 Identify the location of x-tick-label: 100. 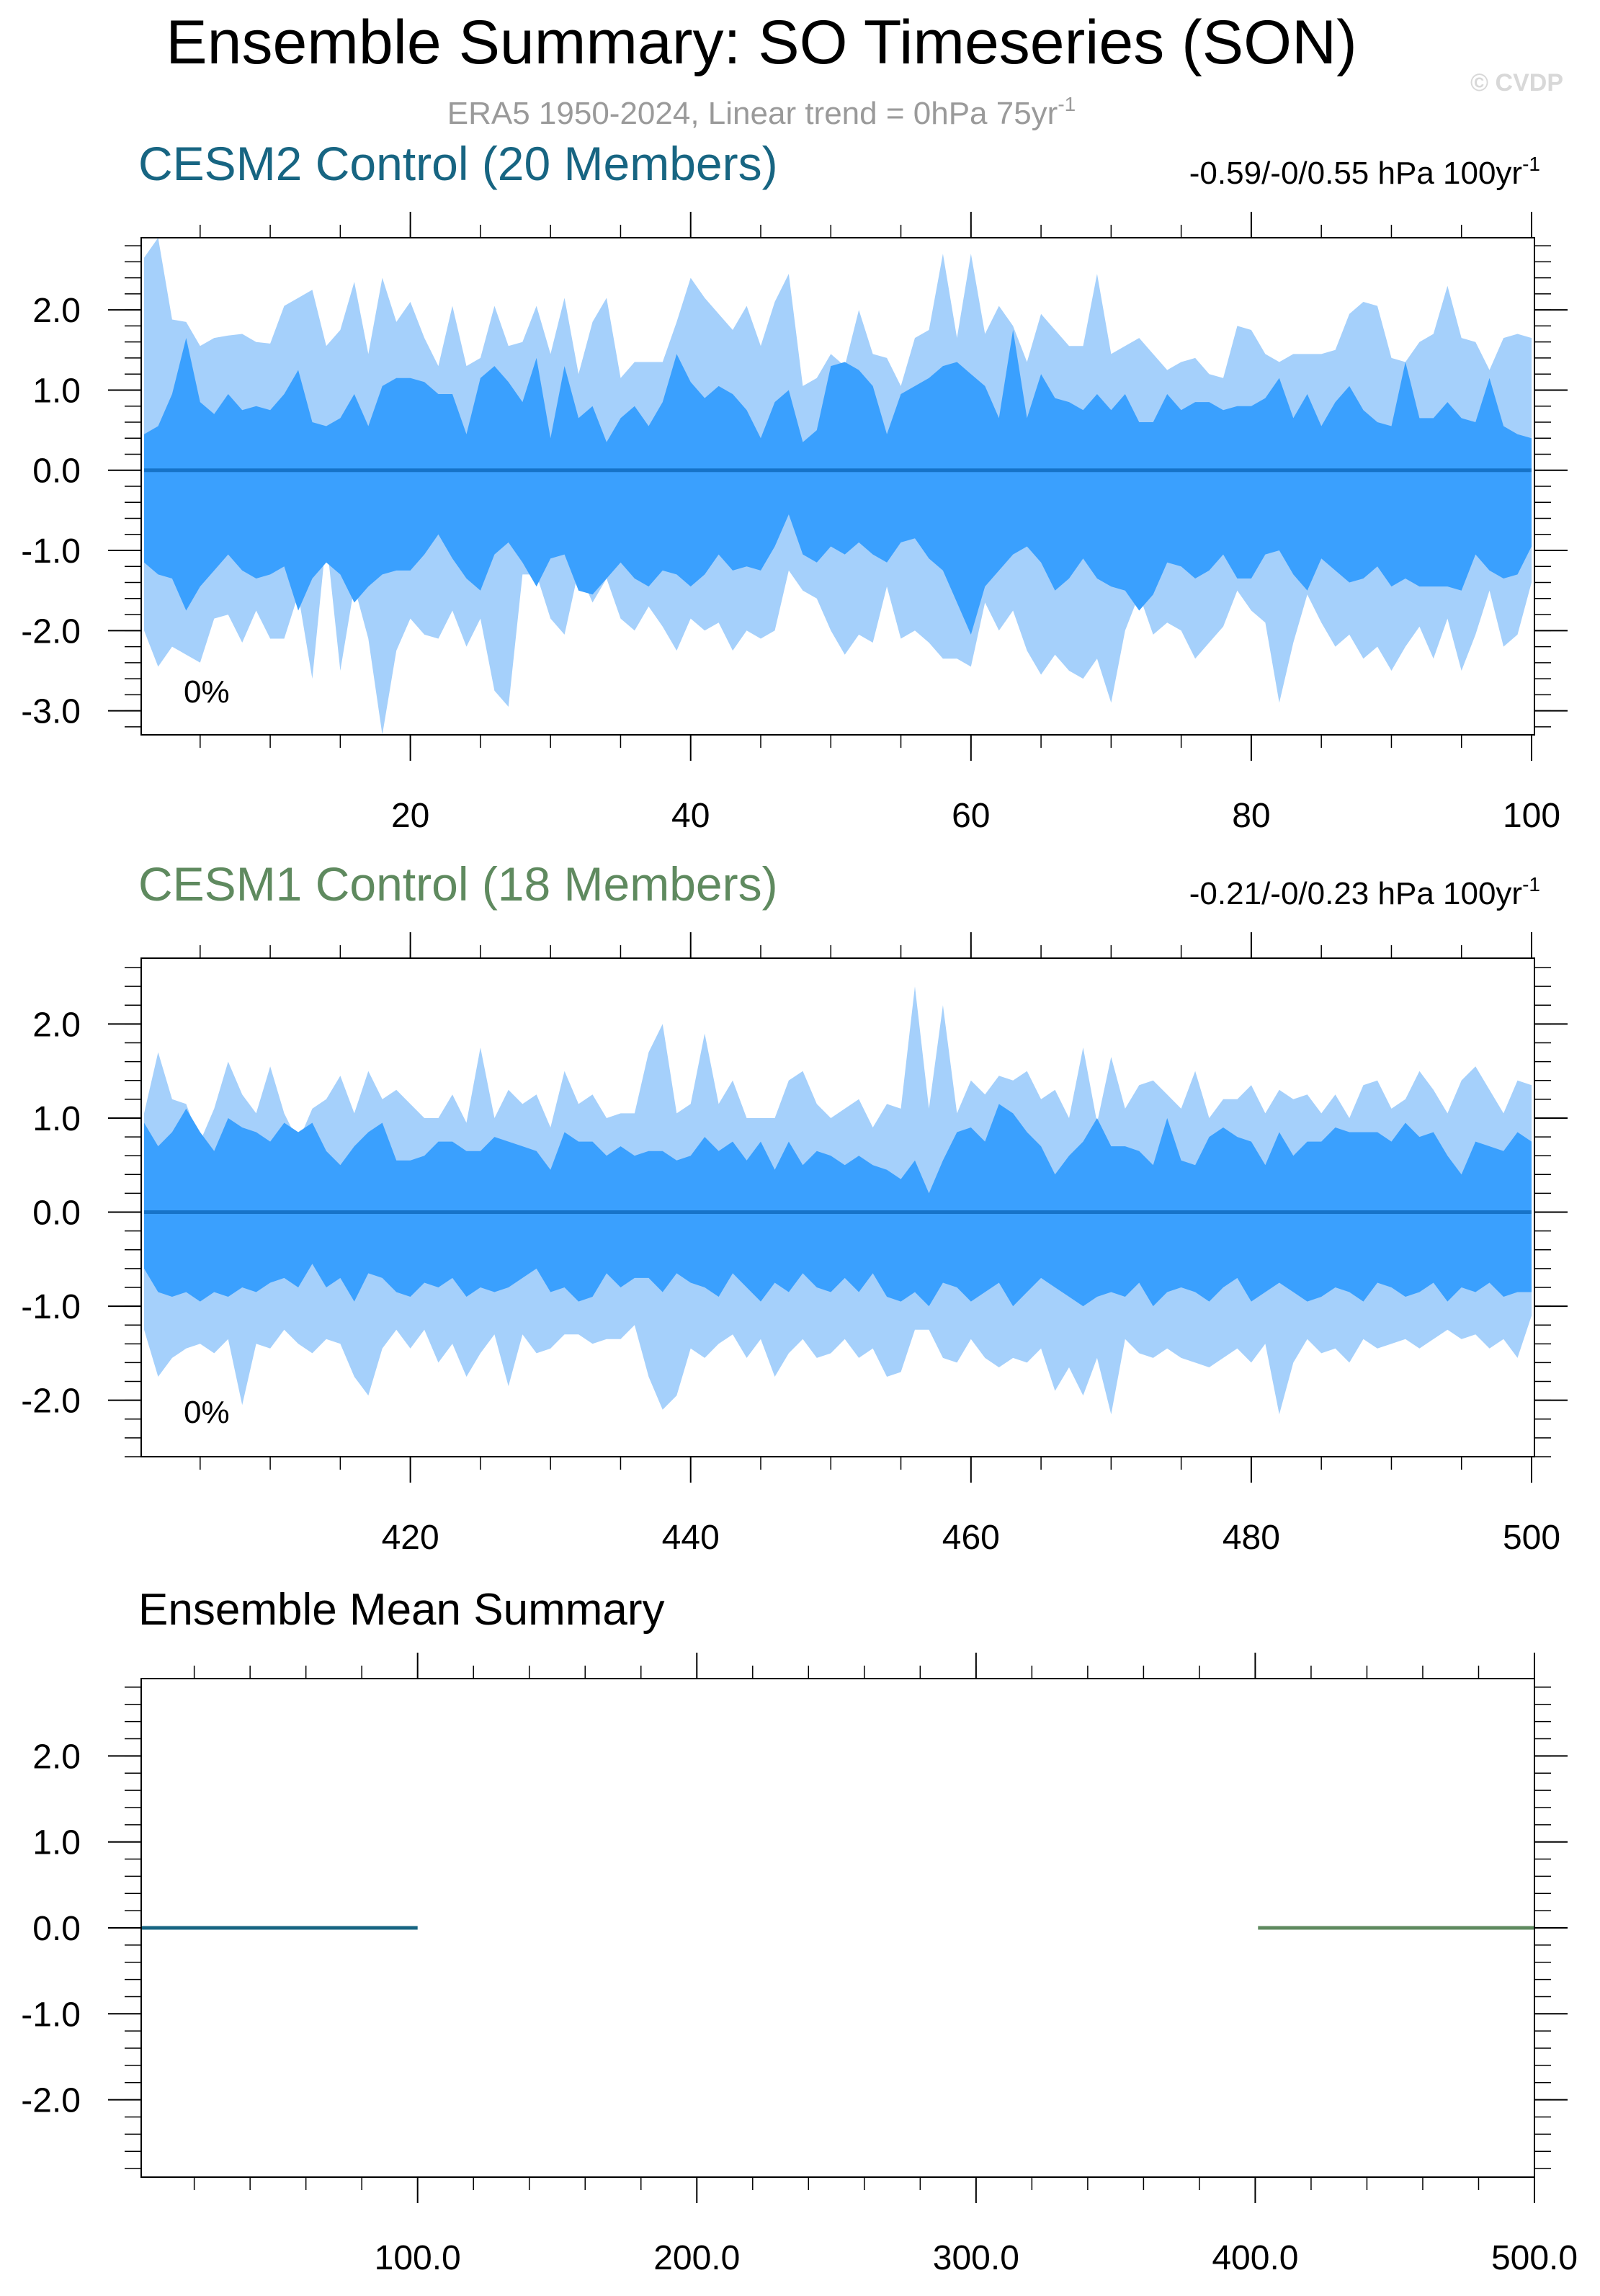
(1531, 816).